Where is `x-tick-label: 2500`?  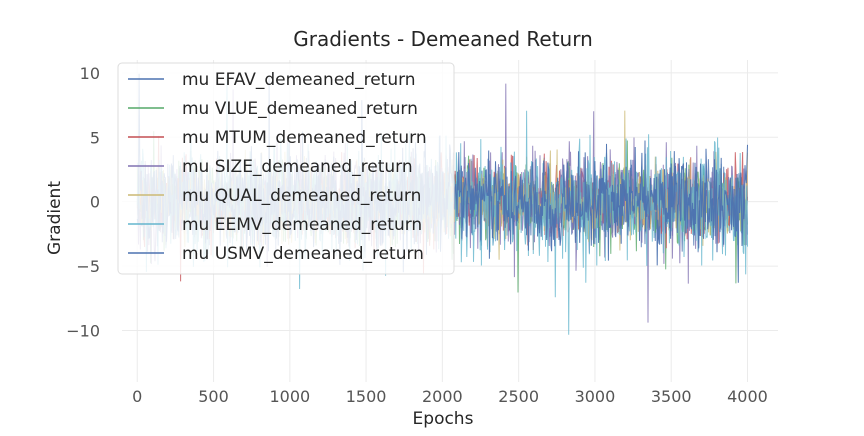 x-tick-label: 2500 is located at coordinates (518, 396).